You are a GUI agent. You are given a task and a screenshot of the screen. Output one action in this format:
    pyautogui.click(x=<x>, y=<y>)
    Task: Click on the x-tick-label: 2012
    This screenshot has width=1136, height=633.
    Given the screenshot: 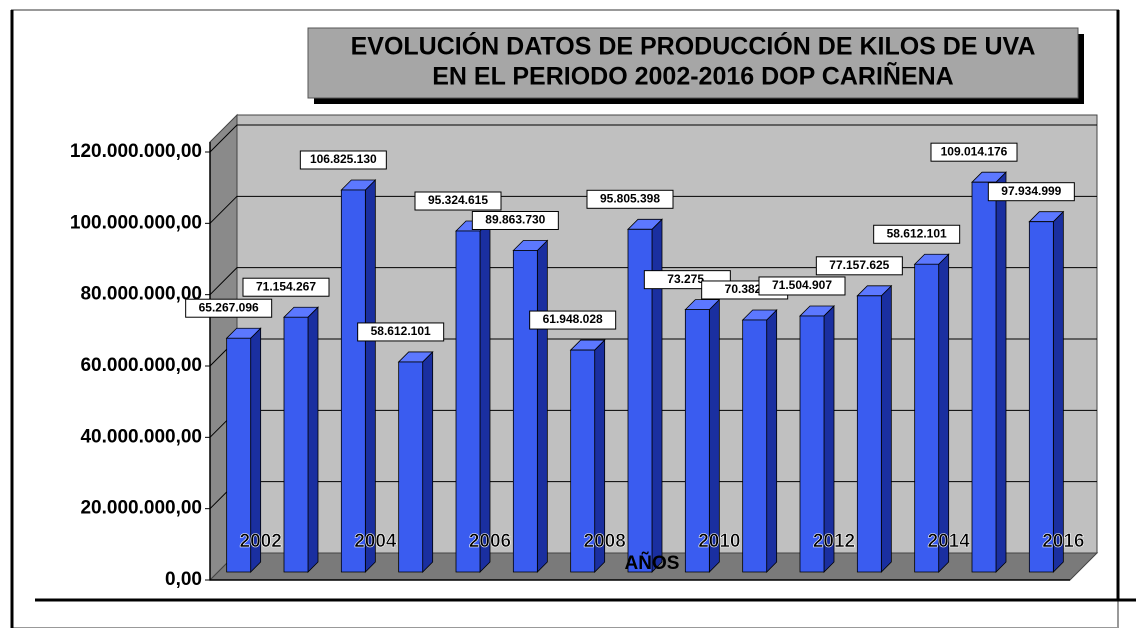 What is the action you would take?
    pyautogui.click(x=834, y=541)
    